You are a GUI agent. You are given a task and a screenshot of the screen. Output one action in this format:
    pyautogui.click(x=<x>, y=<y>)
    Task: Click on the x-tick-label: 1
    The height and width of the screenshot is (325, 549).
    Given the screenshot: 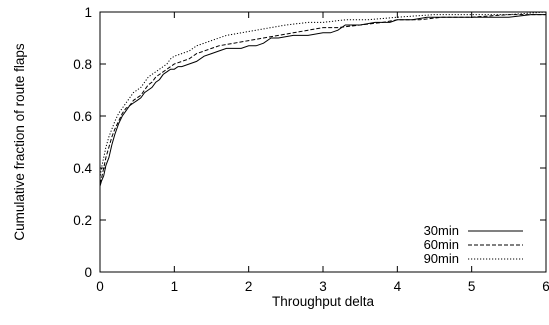 What is the action you would take?
    pyautogui.click(x=175, y=286)
    